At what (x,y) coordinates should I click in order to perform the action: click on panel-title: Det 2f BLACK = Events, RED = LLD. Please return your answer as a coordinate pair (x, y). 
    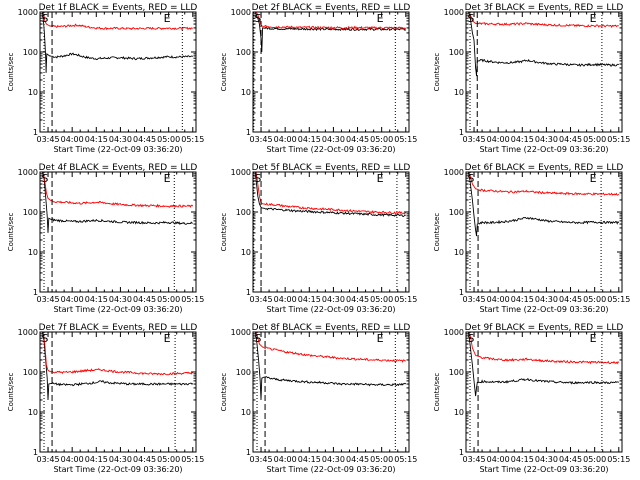
    Looking at the image, I should click on (331, 8).